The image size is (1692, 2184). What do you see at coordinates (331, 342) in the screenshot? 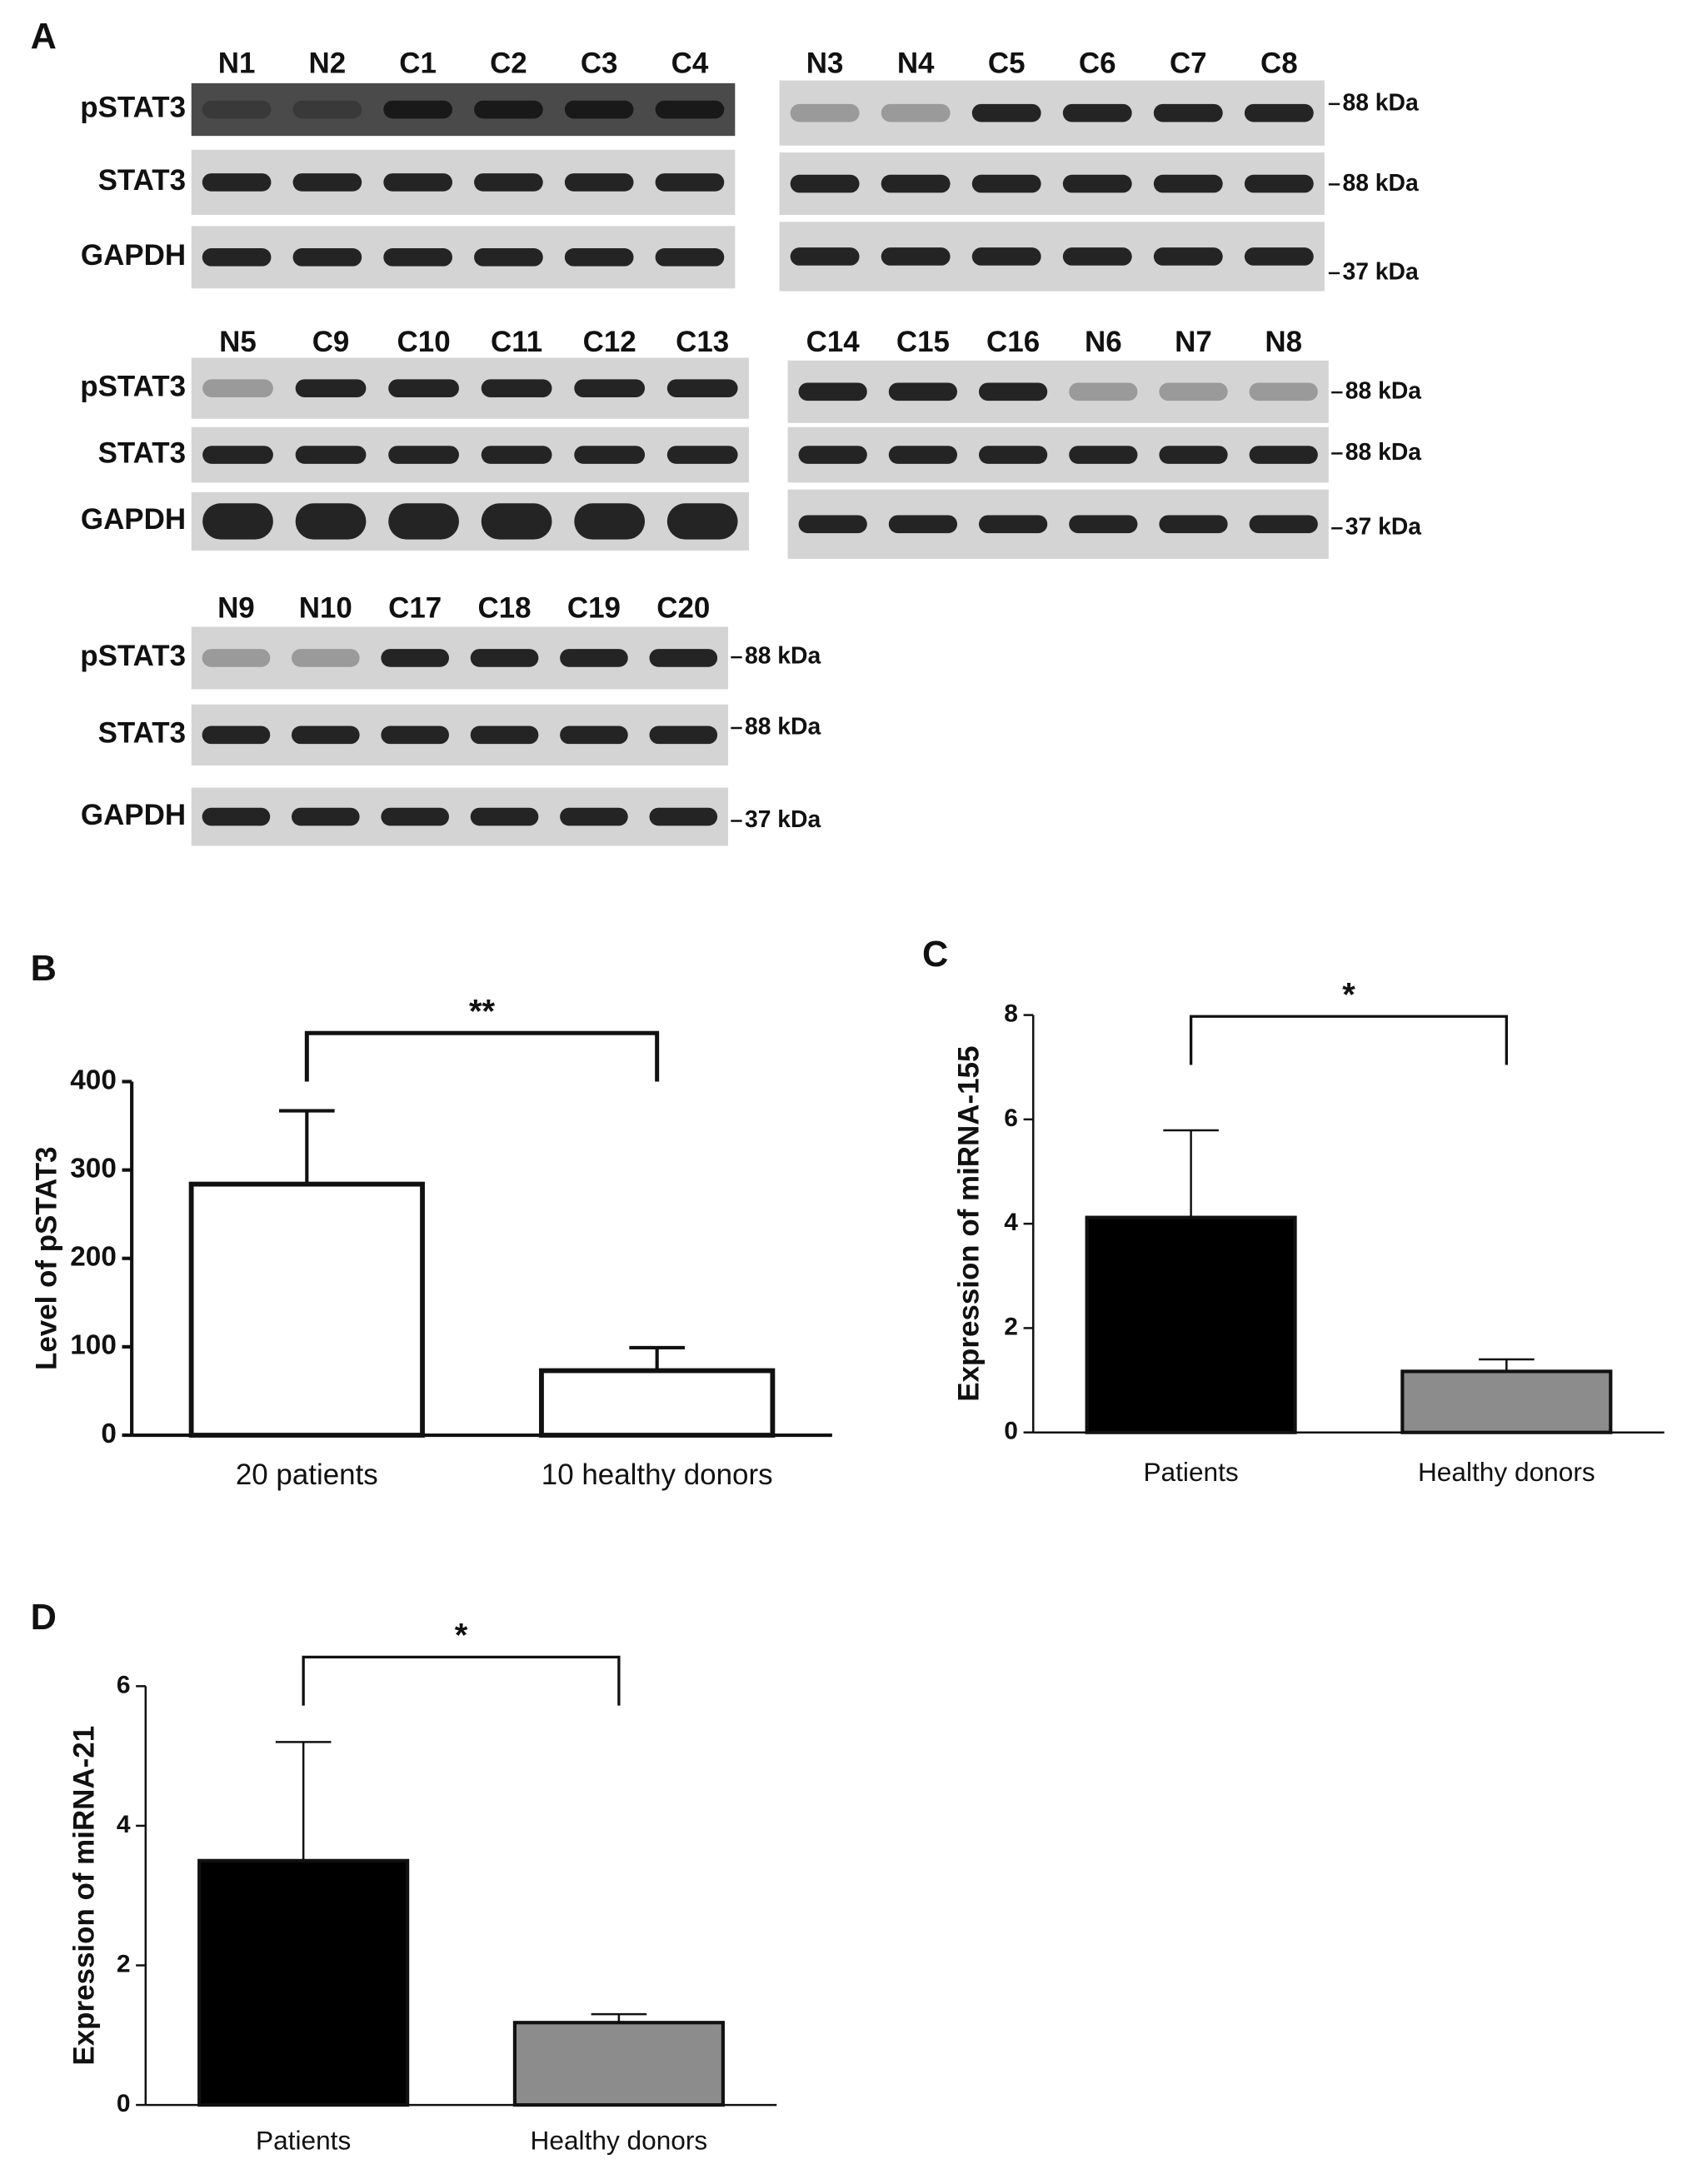
I see `lane-label: C9` at bounding box center [331, 342].